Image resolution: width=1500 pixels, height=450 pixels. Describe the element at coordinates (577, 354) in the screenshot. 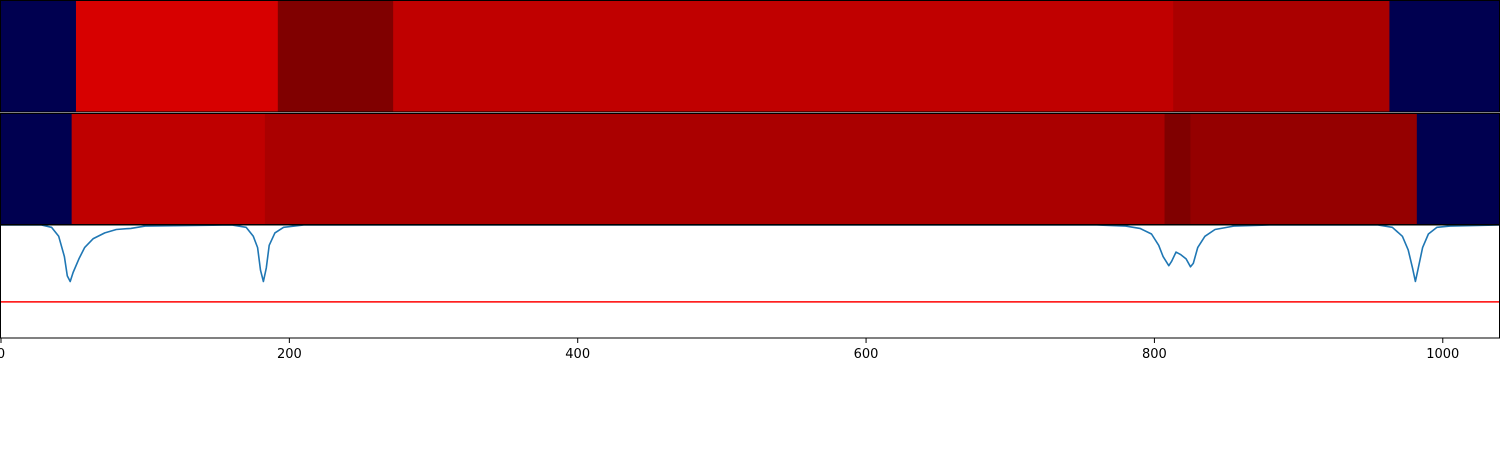

I see `x-tick-label-400: 400` at that location.